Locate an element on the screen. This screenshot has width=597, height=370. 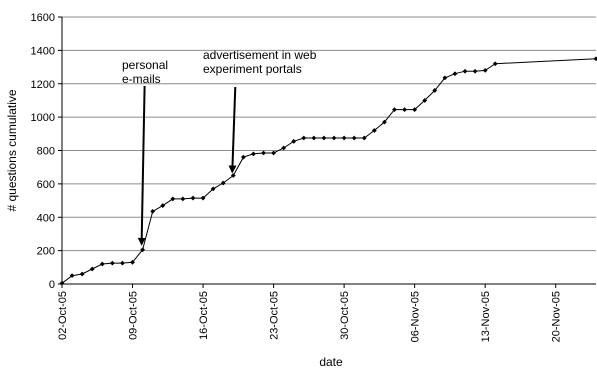
annotation-label: advertisement in web is located at coordinates (260, 55).